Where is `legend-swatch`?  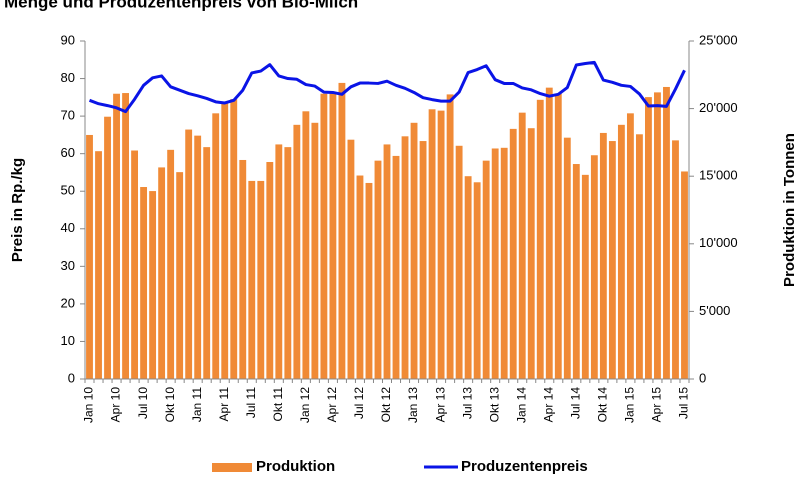 legend-swatch is located at coordinates (232, 467).